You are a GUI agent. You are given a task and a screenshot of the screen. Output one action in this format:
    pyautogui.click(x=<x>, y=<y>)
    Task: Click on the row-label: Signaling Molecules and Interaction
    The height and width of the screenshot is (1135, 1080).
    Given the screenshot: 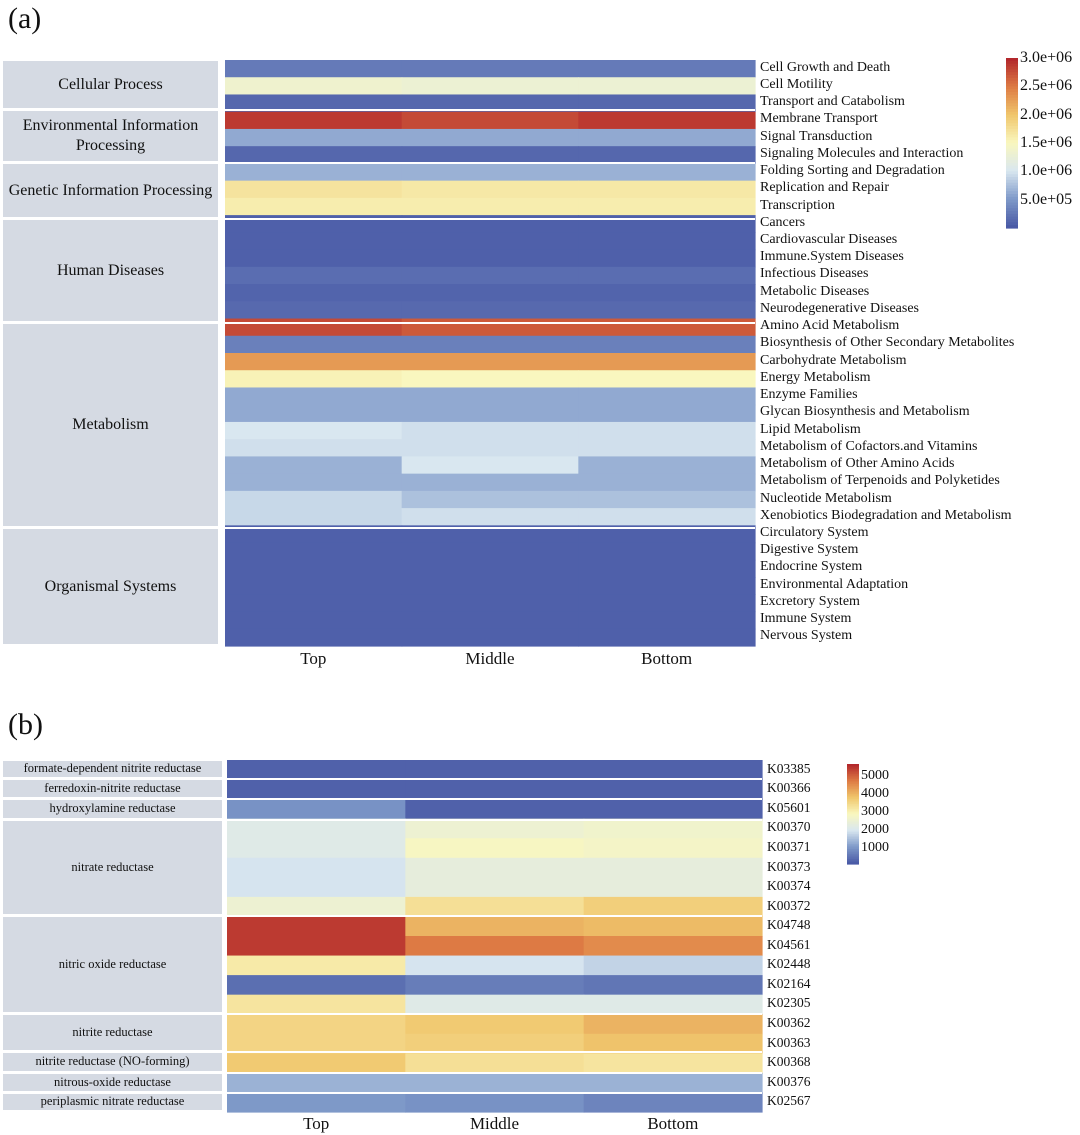 What is the action you would take?
    pyautogui.click(x=862, y=153)
    